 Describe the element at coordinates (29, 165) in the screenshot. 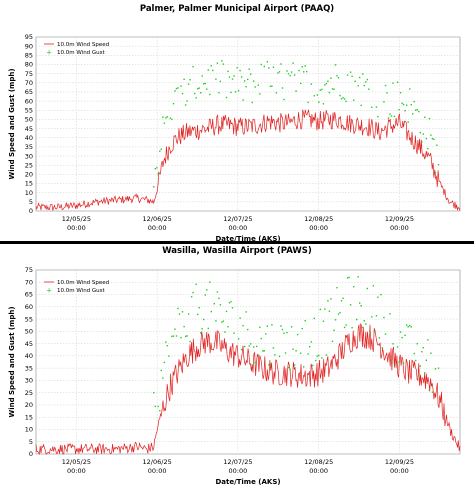

I see `y-tick-label: 25` at that location.